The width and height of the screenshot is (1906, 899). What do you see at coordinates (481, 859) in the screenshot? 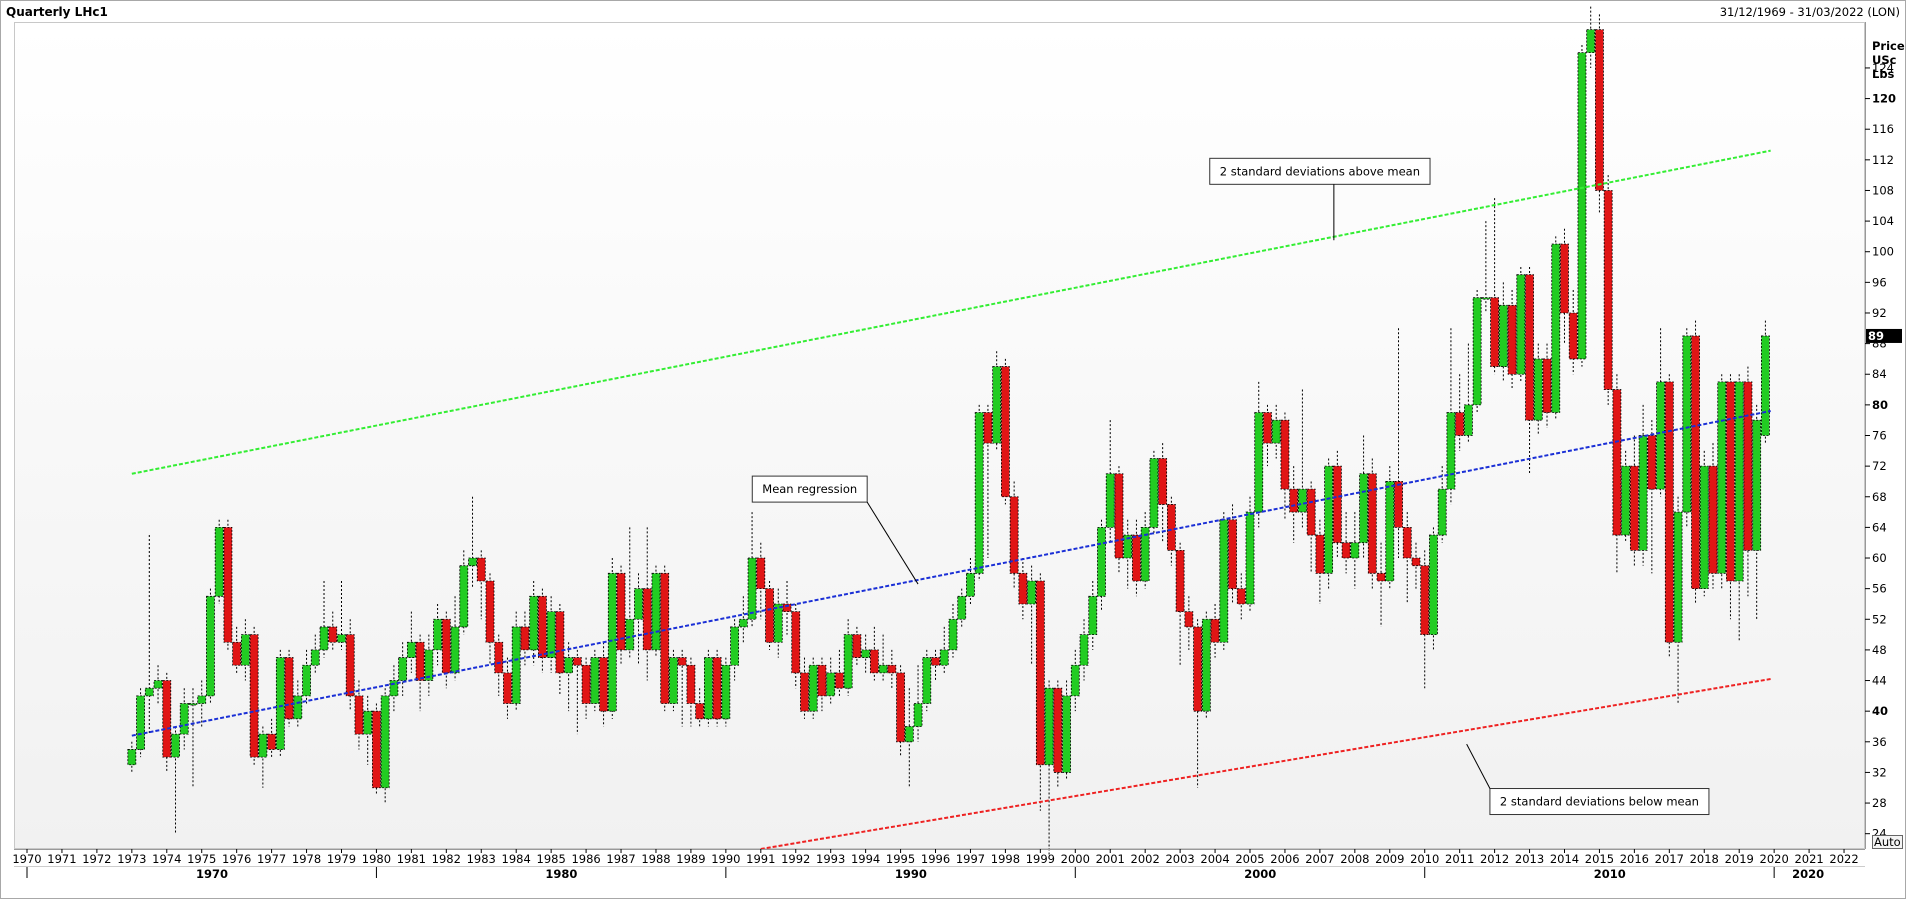
I see `year-tick-label: 1983` at bounding box center [481, 859].